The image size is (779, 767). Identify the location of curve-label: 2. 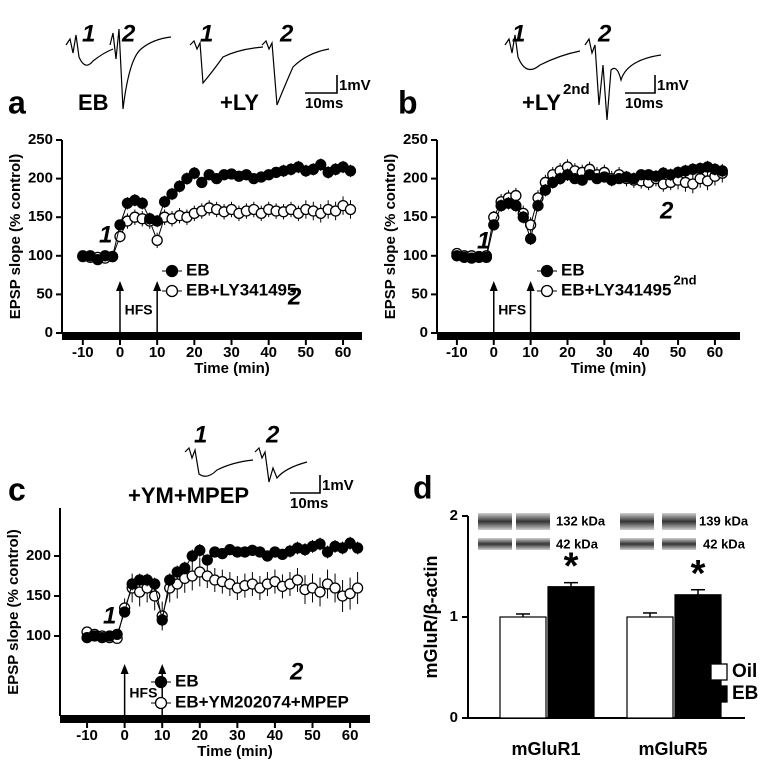
(666, 210).